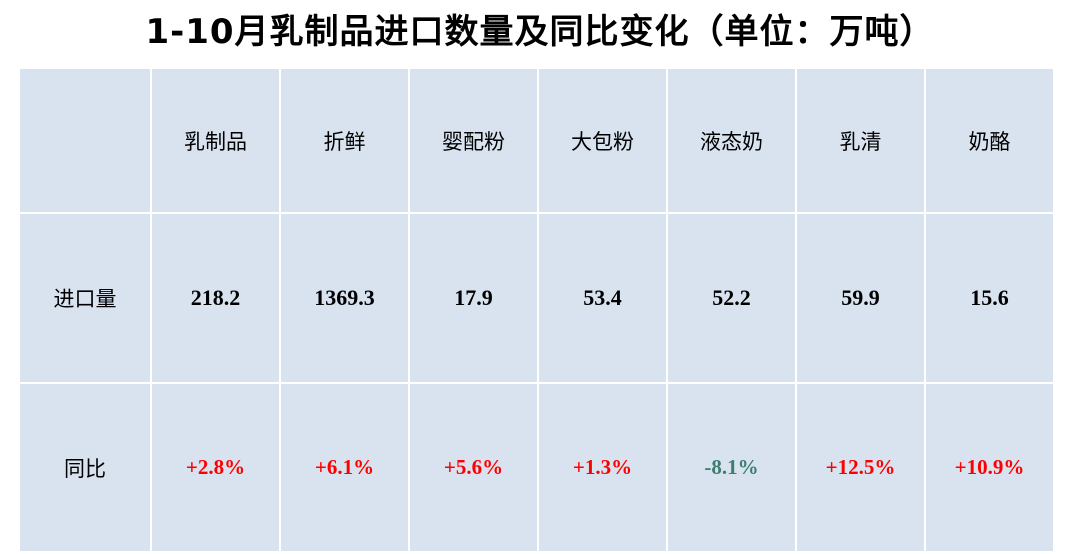 Image resolution: width=1080 pixels, height=554 pixels. What do you see at coordinates (731, 140) in the screenshot?
I see `column-header: 液态奶` at bounding box center [731, 140].